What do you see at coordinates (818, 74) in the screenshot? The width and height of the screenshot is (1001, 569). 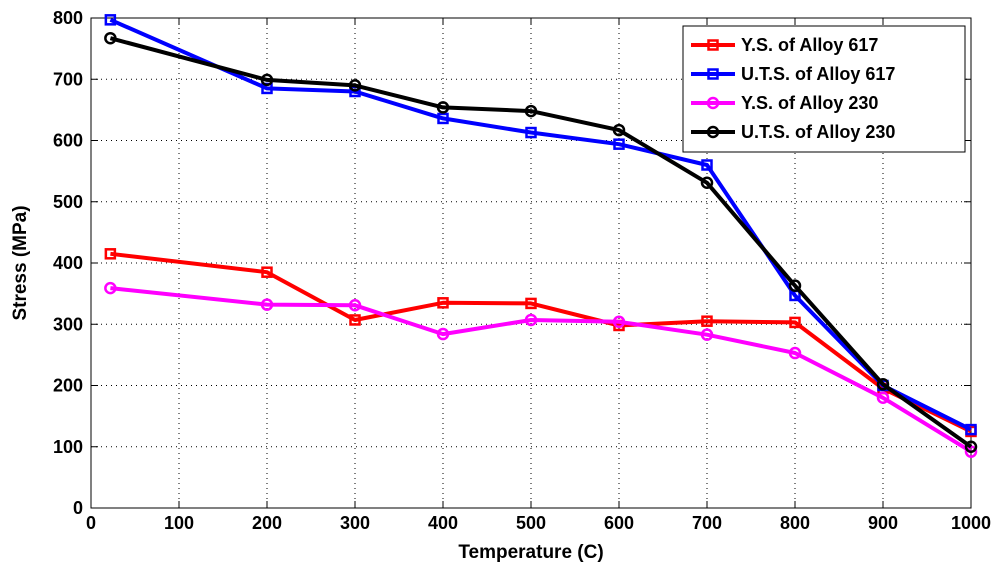 I see `legend-label-uts-617: U.T.S. of Alloy 617` at bounding box center [818, 74].